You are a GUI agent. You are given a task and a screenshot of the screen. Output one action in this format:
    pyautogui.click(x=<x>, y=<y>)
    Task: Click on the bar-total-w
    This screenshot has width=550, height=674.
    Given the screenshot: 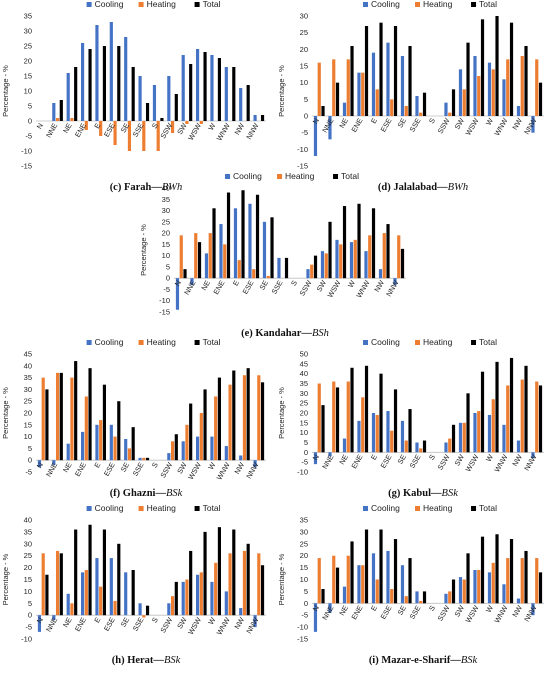 What is the action you would take?
    pyautogui.click(x=497, y=407)
    